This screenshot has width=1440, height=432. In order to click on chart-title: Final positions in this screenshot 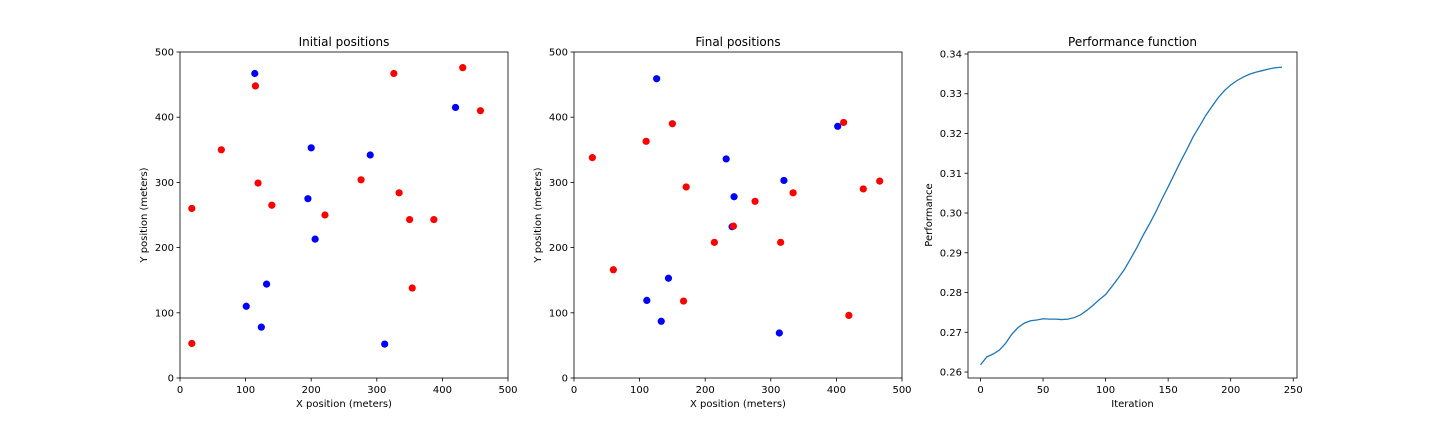, I will do `click(737, 42)`.